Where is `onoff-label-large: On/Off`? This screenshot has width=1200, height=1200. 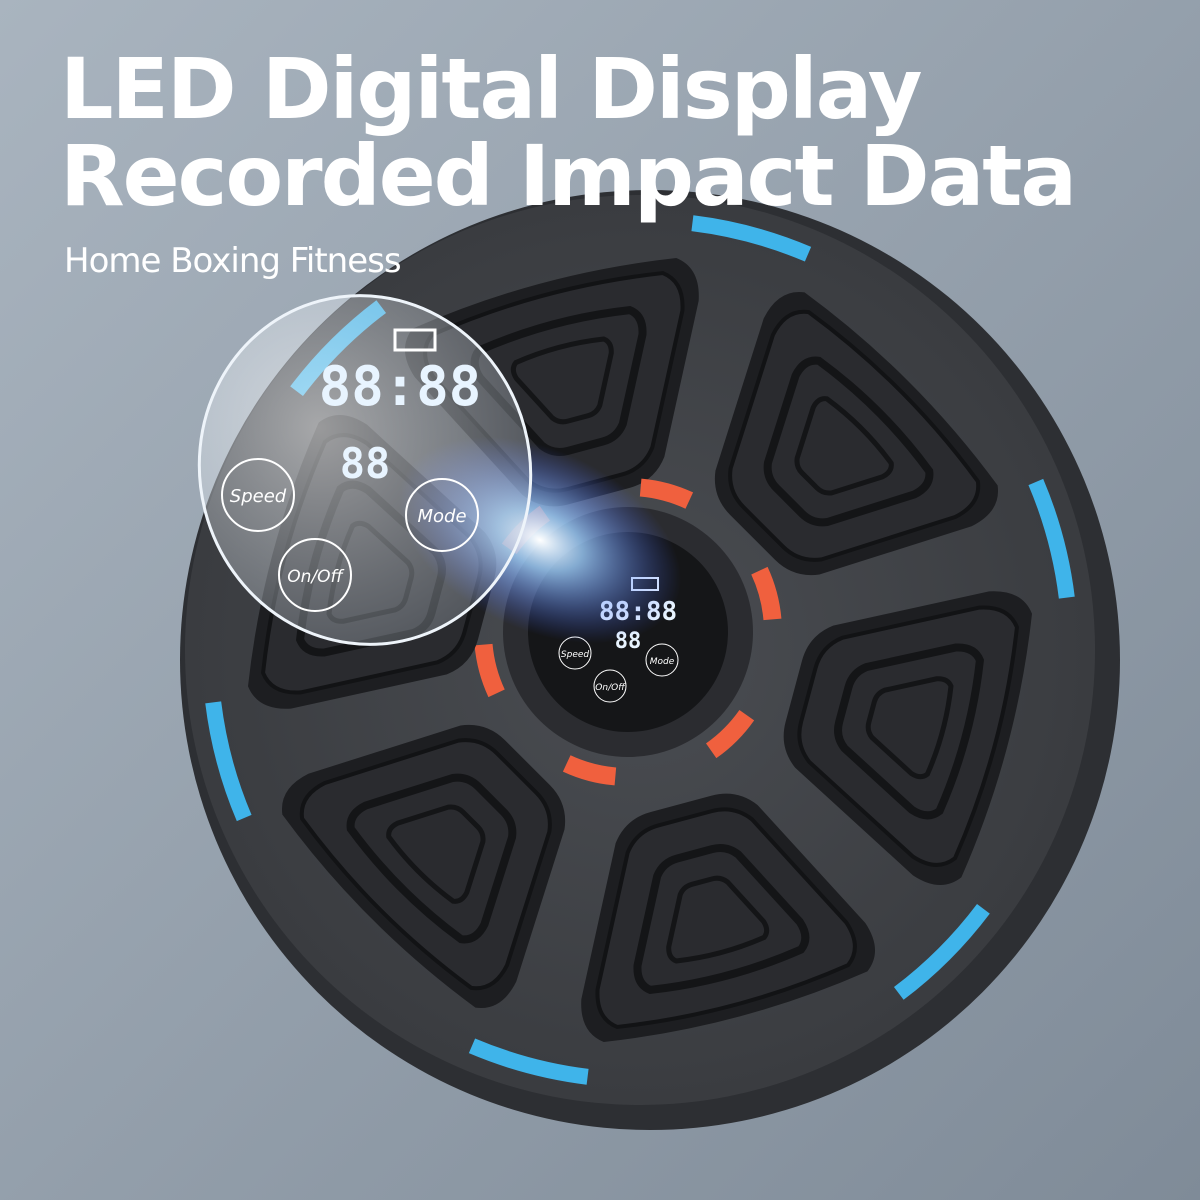 onoff-label-large: On/Off is located at coordinates (315, 577).